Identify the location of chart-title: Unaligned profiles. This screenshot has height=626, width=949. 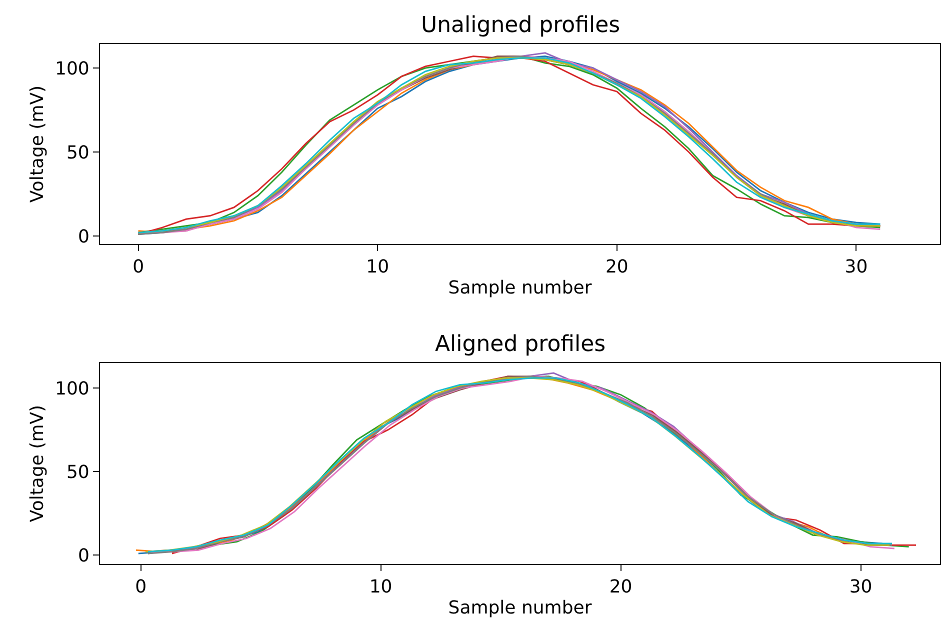
(520, 25).